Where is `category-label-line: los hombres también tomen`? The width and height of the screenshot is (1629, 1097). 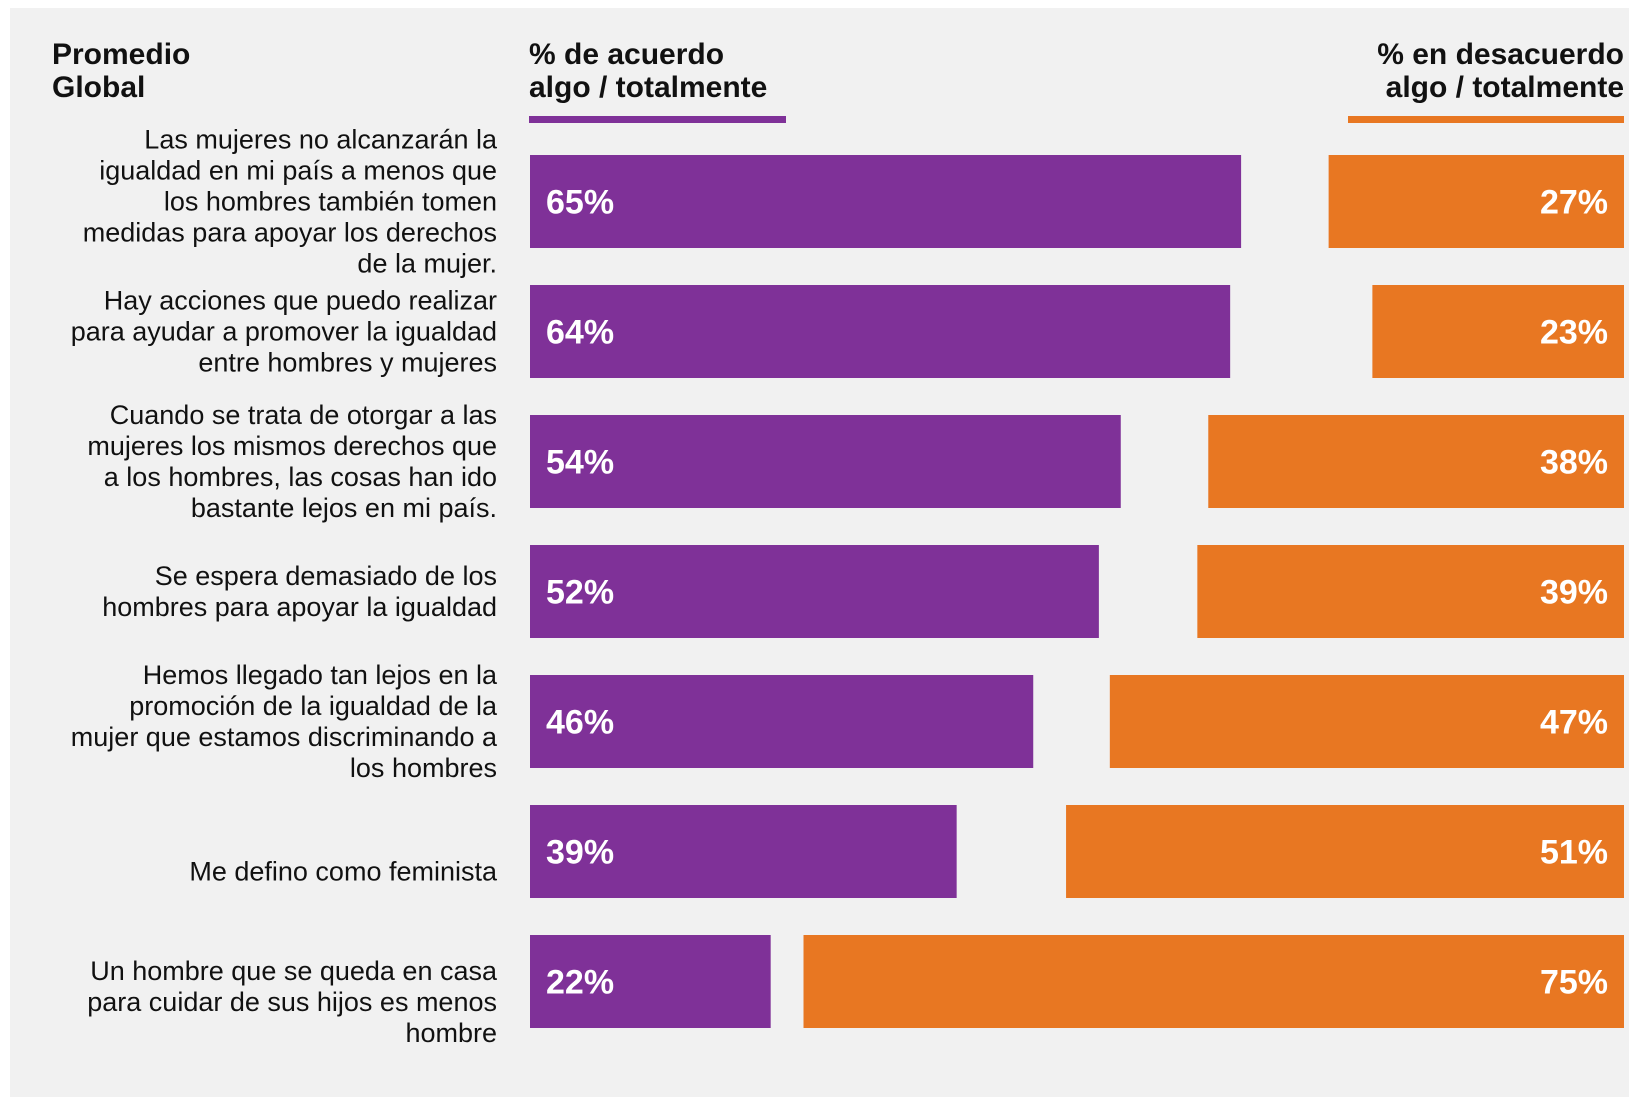
category-label-line: los hombres también tomen is located at coordinates (330, 202).